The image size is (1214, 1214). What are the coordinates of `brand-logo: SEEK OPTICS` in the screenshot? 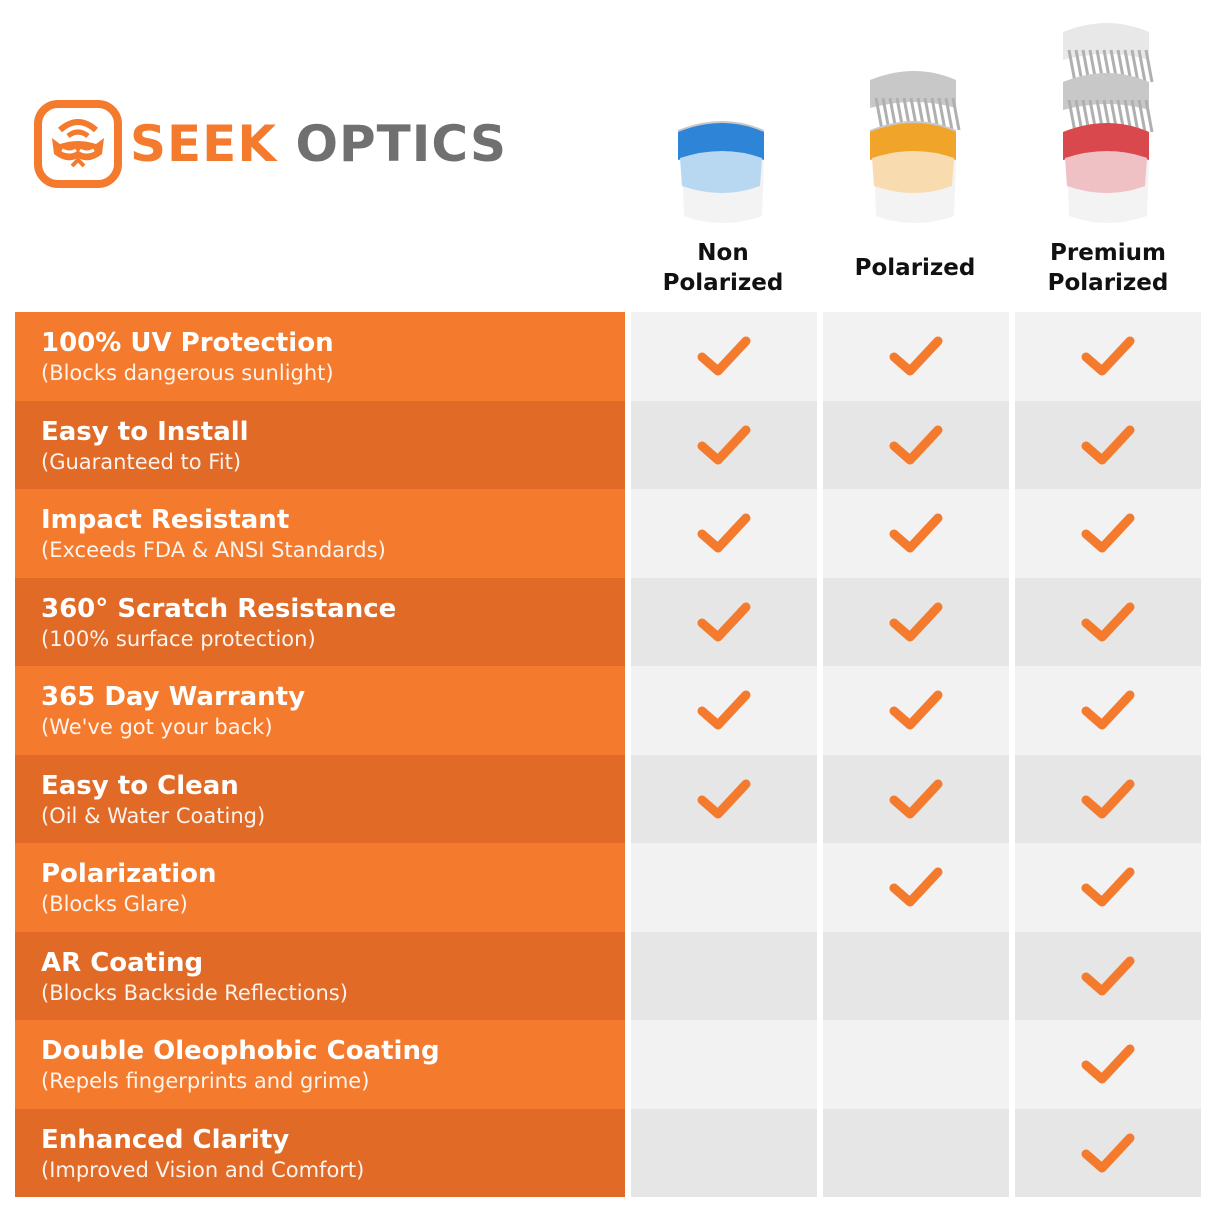 It's located at (270, 144).